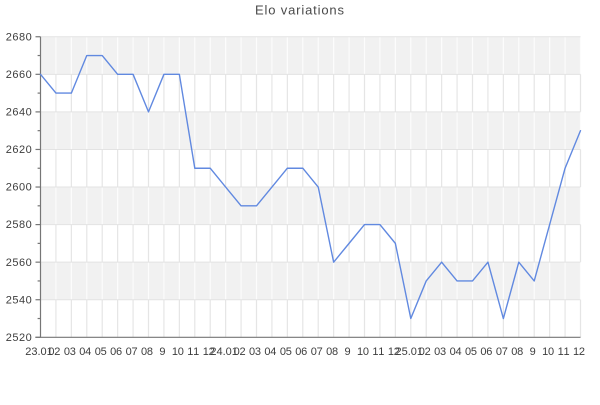 The height and width of the screenshot is (405, 600). What do you see at coordinates (19, 112) in the screenshot?
I see `svg-text: 2640` at bounding box center [19, 112].